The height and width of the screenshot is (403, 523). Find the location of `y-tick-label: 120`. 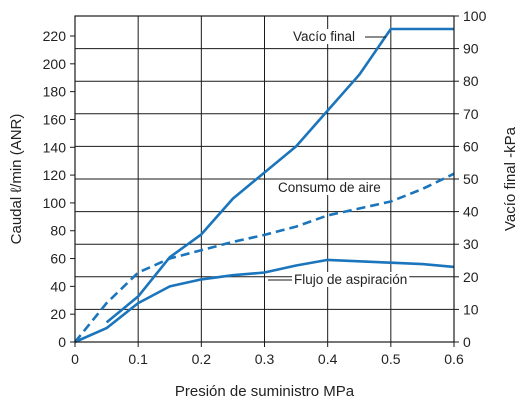

y-tick-label: 120 is located at coordinates (55, 175).